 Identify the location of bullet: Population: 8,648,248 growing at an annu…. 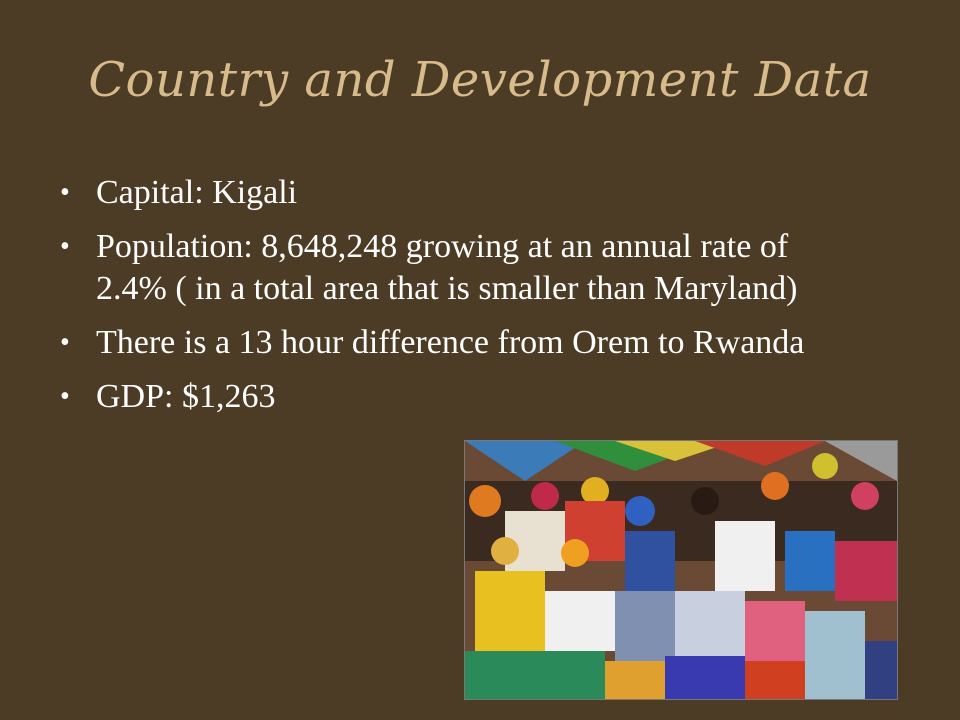
(461, 268).